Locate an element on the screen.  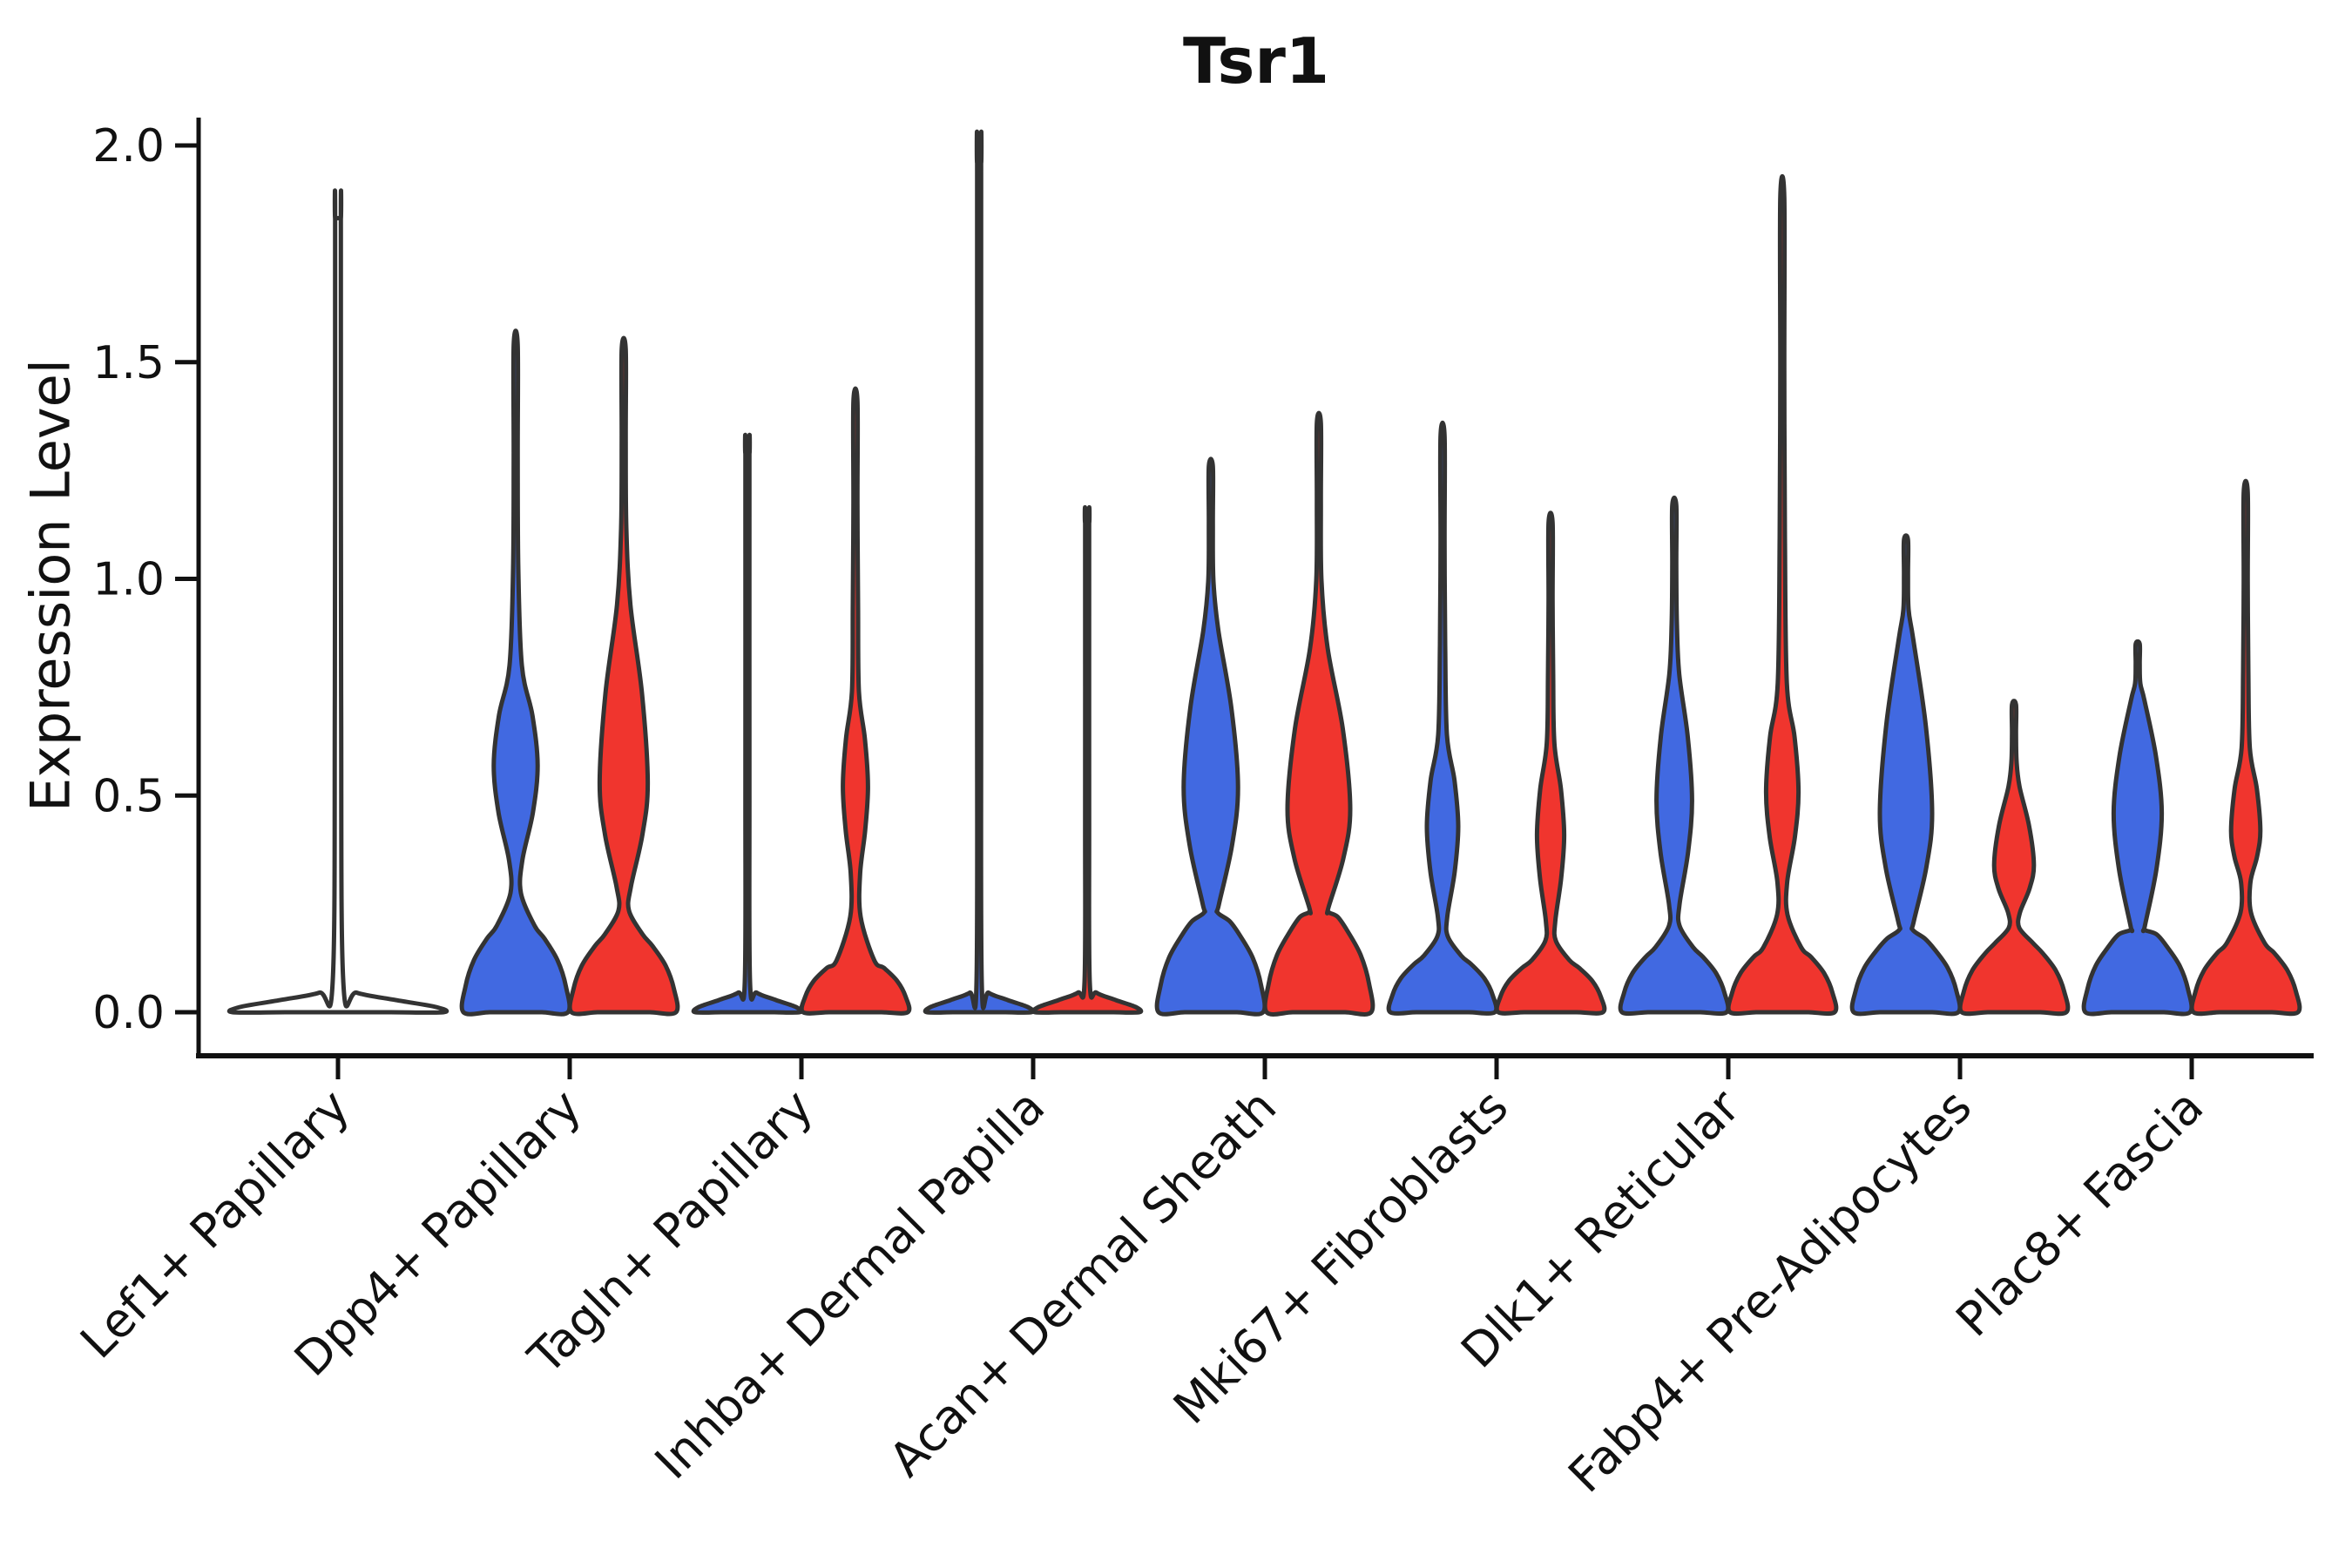
y-tick-label: 1.5 is located at coordinates (129, 363).